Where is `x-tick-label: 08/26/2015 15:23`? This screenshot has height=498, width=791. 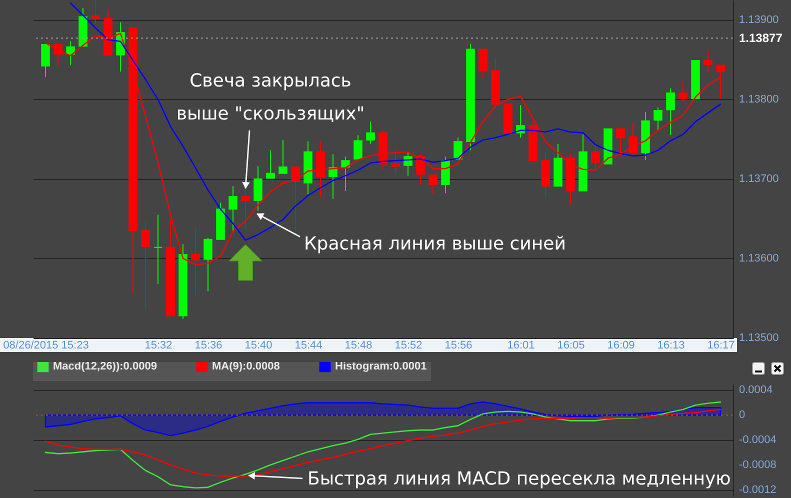 x-tick-label: 08/26/2015 15:23 is located at coordinates (46, 346).